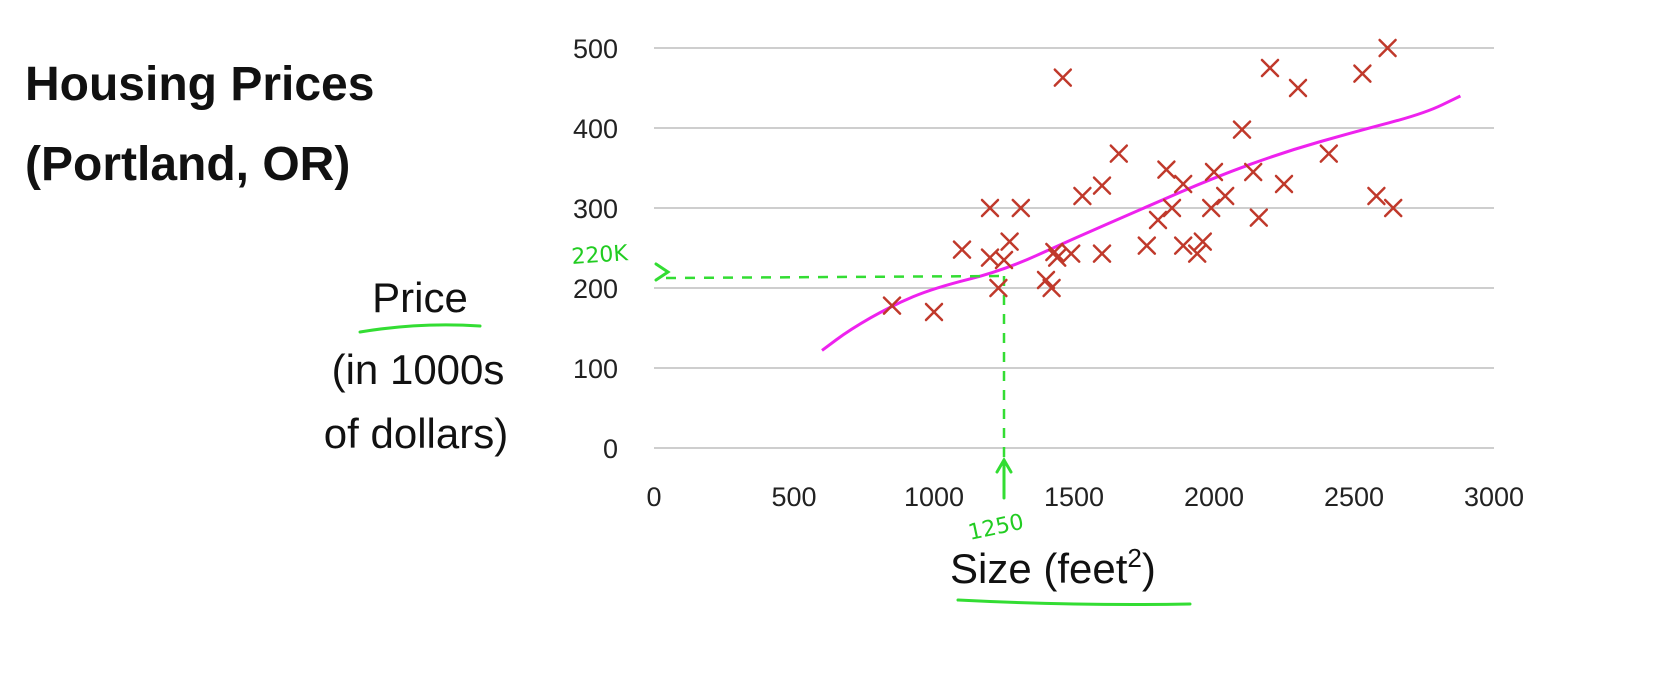  Describe the element at coordinates (420, 297) in the screenshot. I see `y-axis-label-line-1: Price` at that location.